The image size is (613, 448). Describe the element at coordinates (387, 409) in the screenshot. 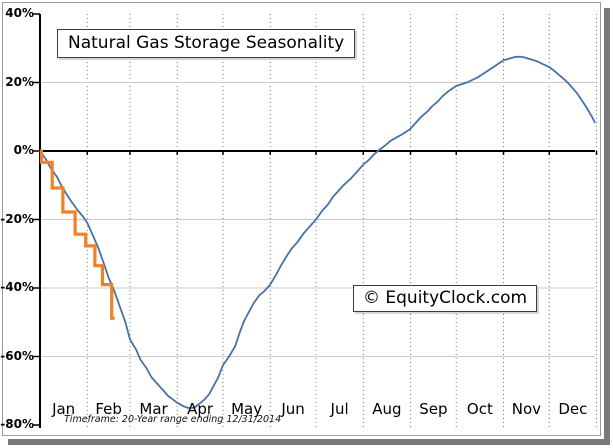

I see `x-axis-label-aug: Aug` at that location.